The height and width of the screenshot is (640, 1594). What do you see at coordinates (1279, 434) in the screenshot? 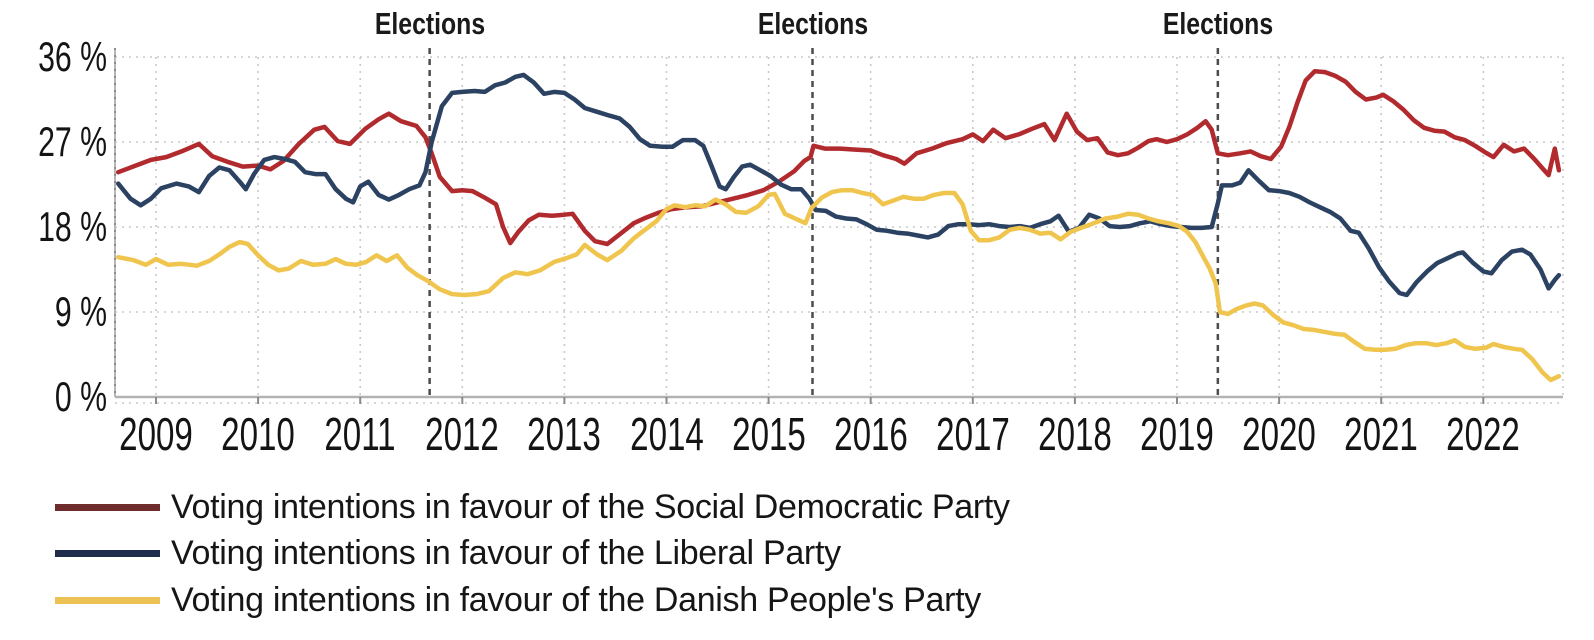
I see `x-axis-tick-label: 2020` at bounding box center [1279, 434].